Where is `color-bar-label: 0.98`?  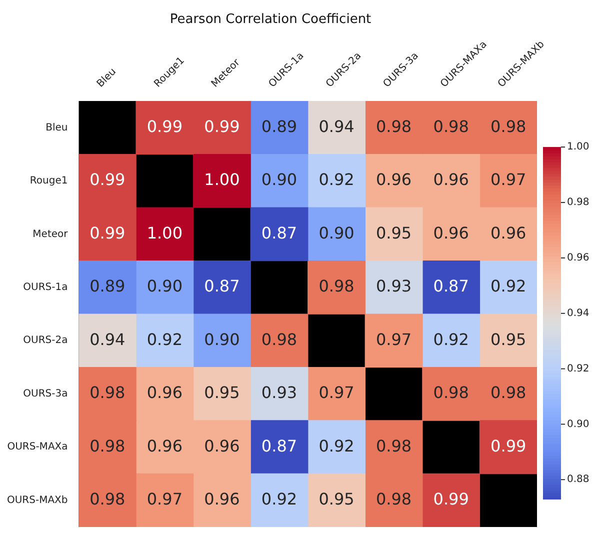
color-bar-label: 0.98 is located at coordinates (578, 202).